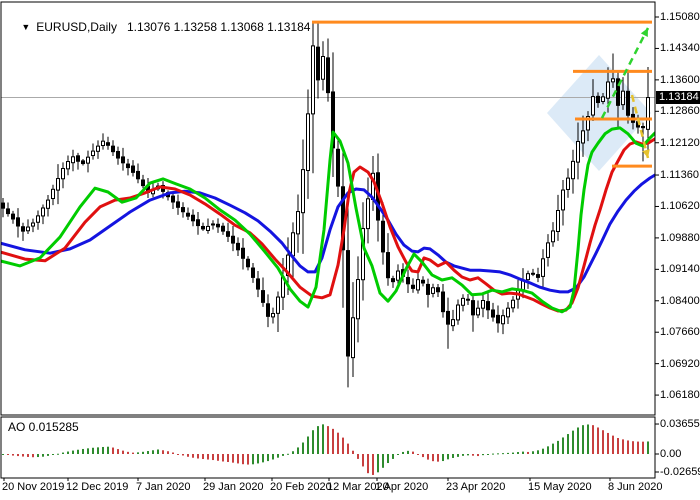 The height and width of the screenshot is (500, 700). What do you see at coordinates (218, 27) in the screenshot?
I see `ohlc-values: 1.13076 1.13258 1.13068 1.13184` at bounding box center [218, 27].